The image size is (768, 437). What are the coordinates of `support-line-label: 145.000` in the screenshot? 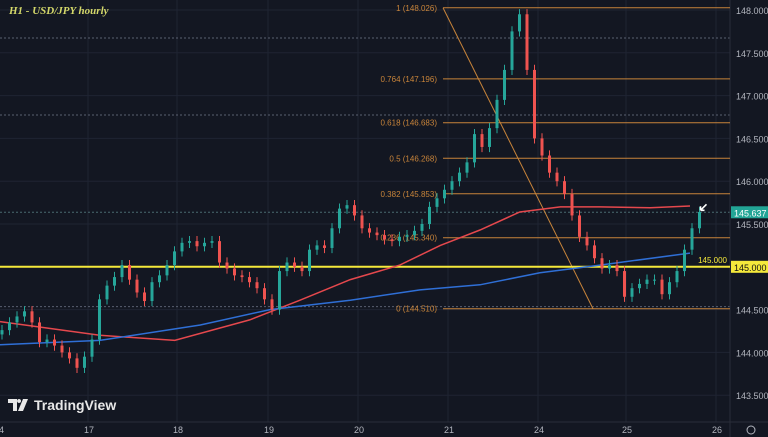 It's located at (712, 260).